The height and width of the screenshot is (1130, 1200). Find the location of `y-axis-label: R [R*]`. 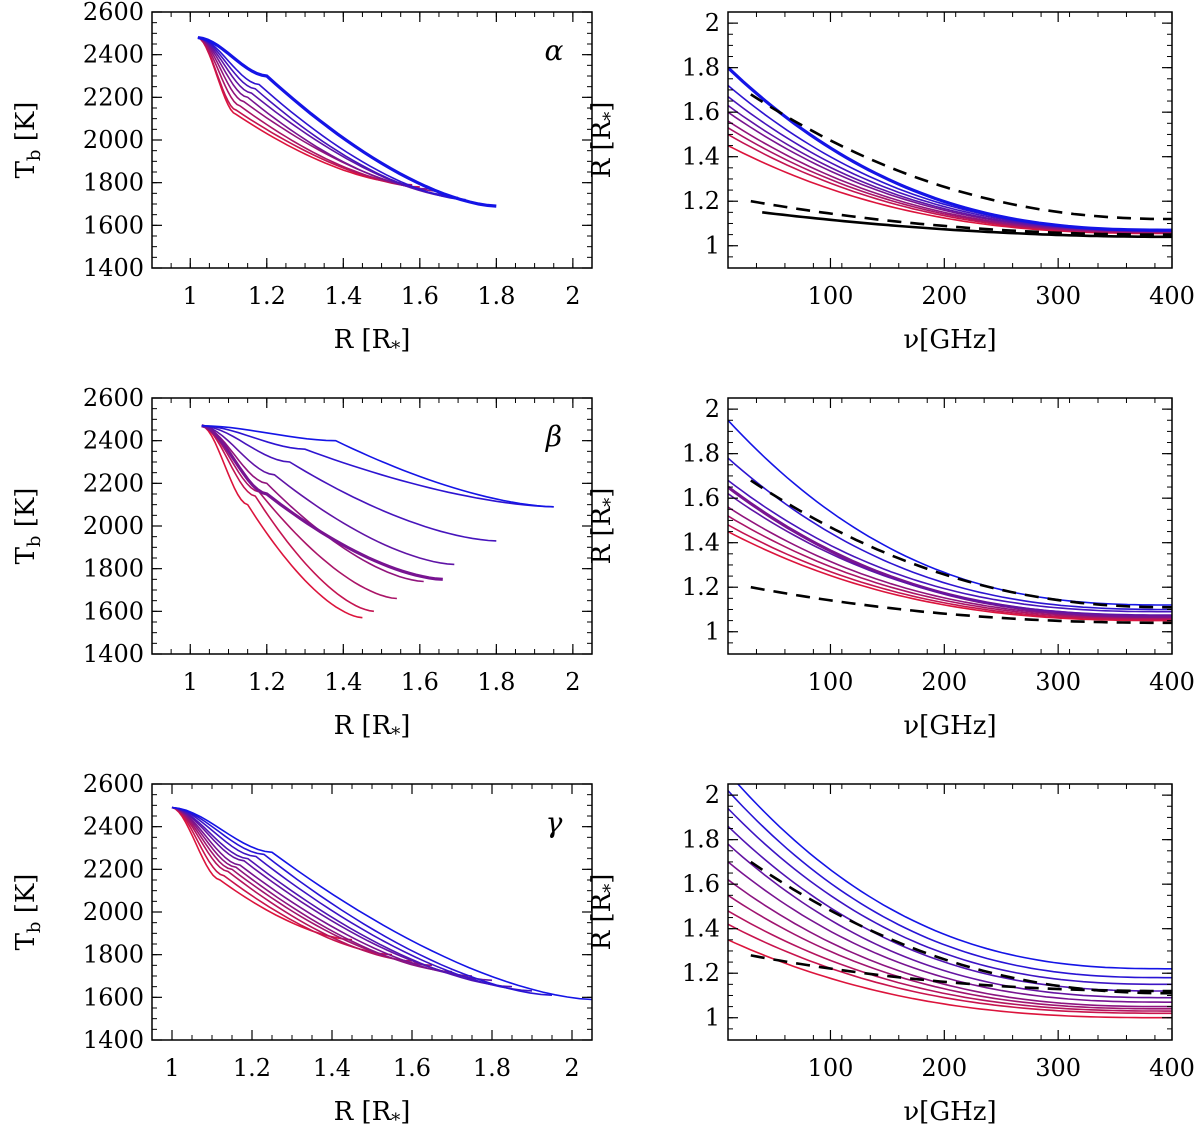

y-axis-label: R [R*] is located at coordinates (604, 912).